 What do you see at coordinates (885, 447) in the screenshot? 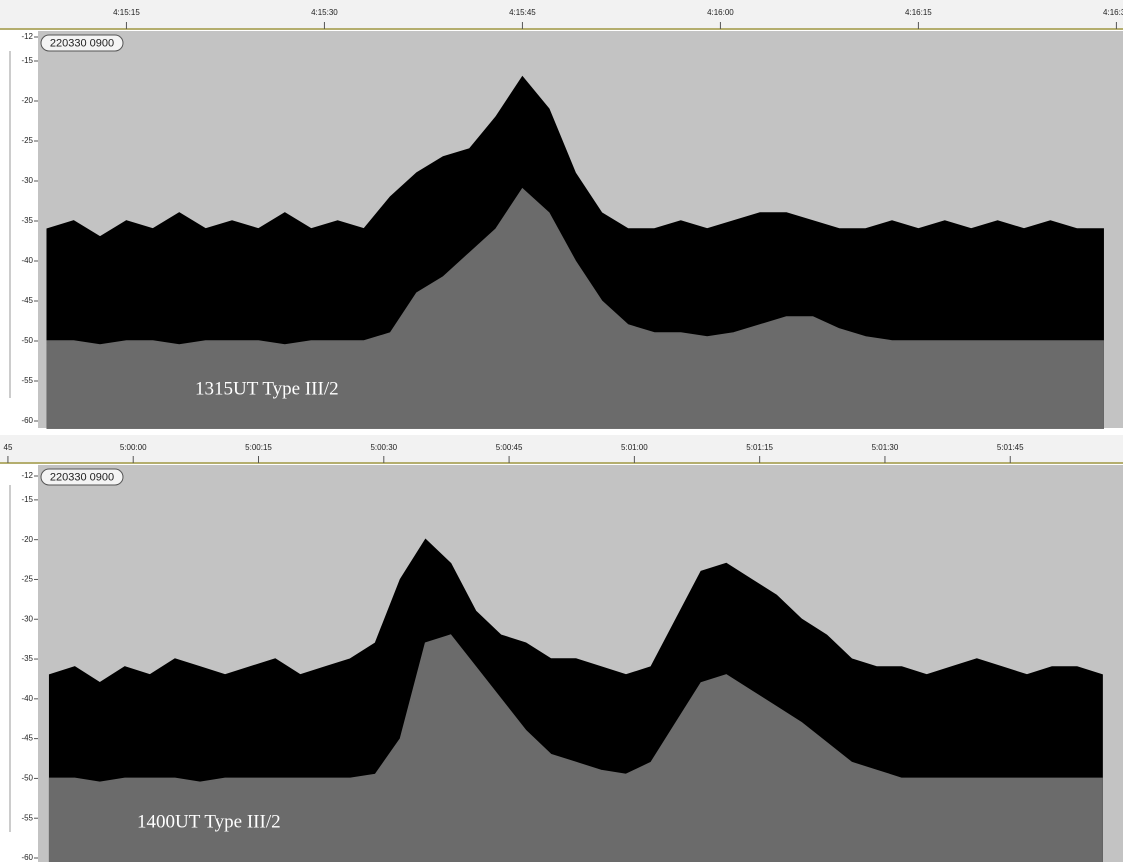
I see `x-tick-label: 5:01:30` at bounding box center [885, 447].